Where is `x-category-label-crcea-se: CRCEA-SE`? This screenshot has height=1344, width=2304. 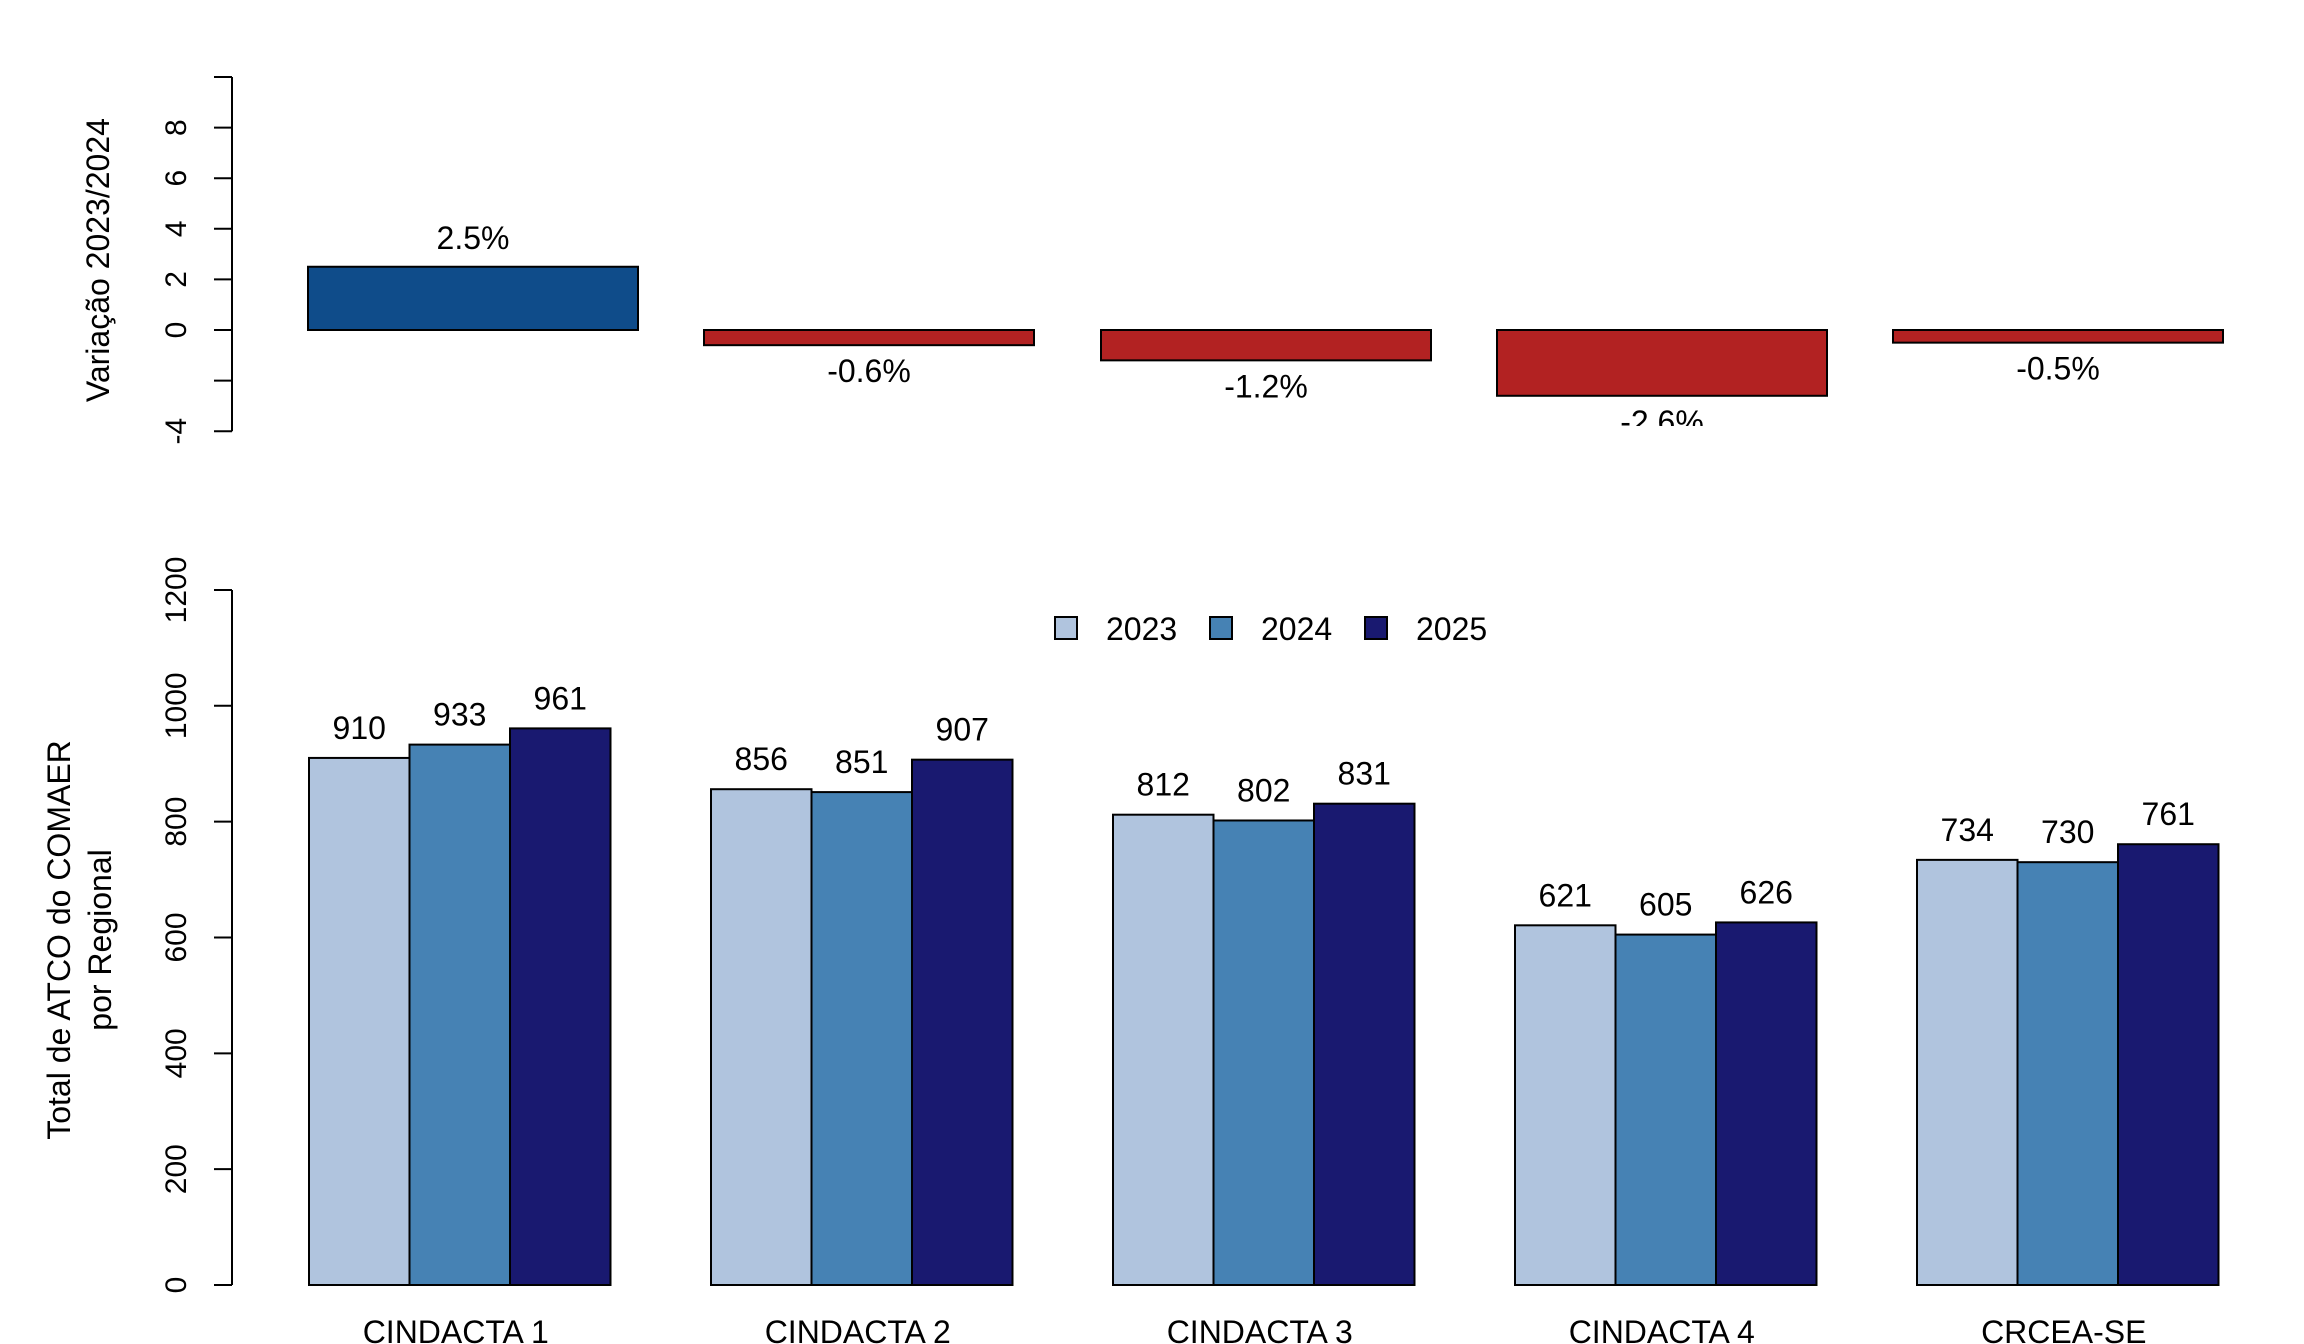
x-category-label-crcea-se: CRCEA-SE is located at coordinates (2063, 1329).